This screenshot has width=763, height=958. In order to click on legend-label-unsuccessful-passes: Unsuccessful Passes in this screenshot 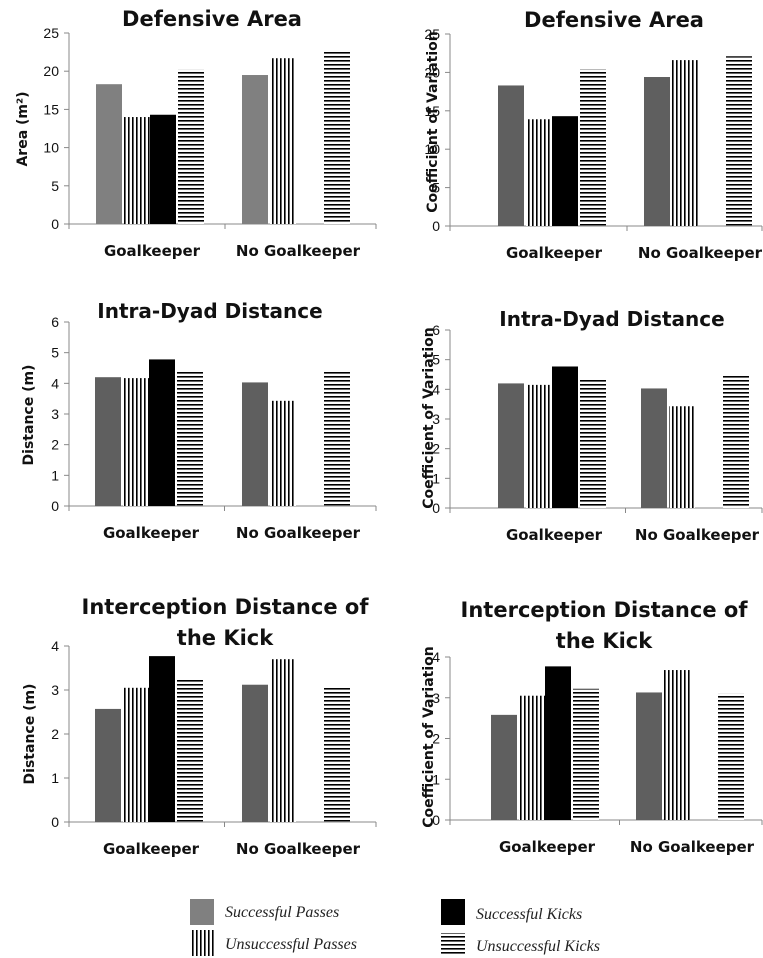, I will do `click(291, 944)`.